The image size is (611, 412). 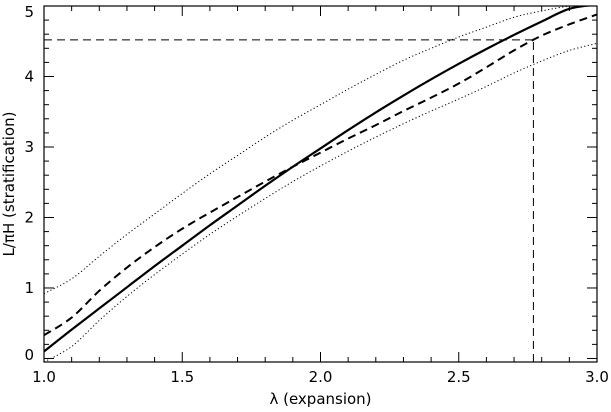 What do you see at coordinates (182, 377) in the screenshot?
I see `x-tick-label: 1.5` at bounding box center [182, 377].